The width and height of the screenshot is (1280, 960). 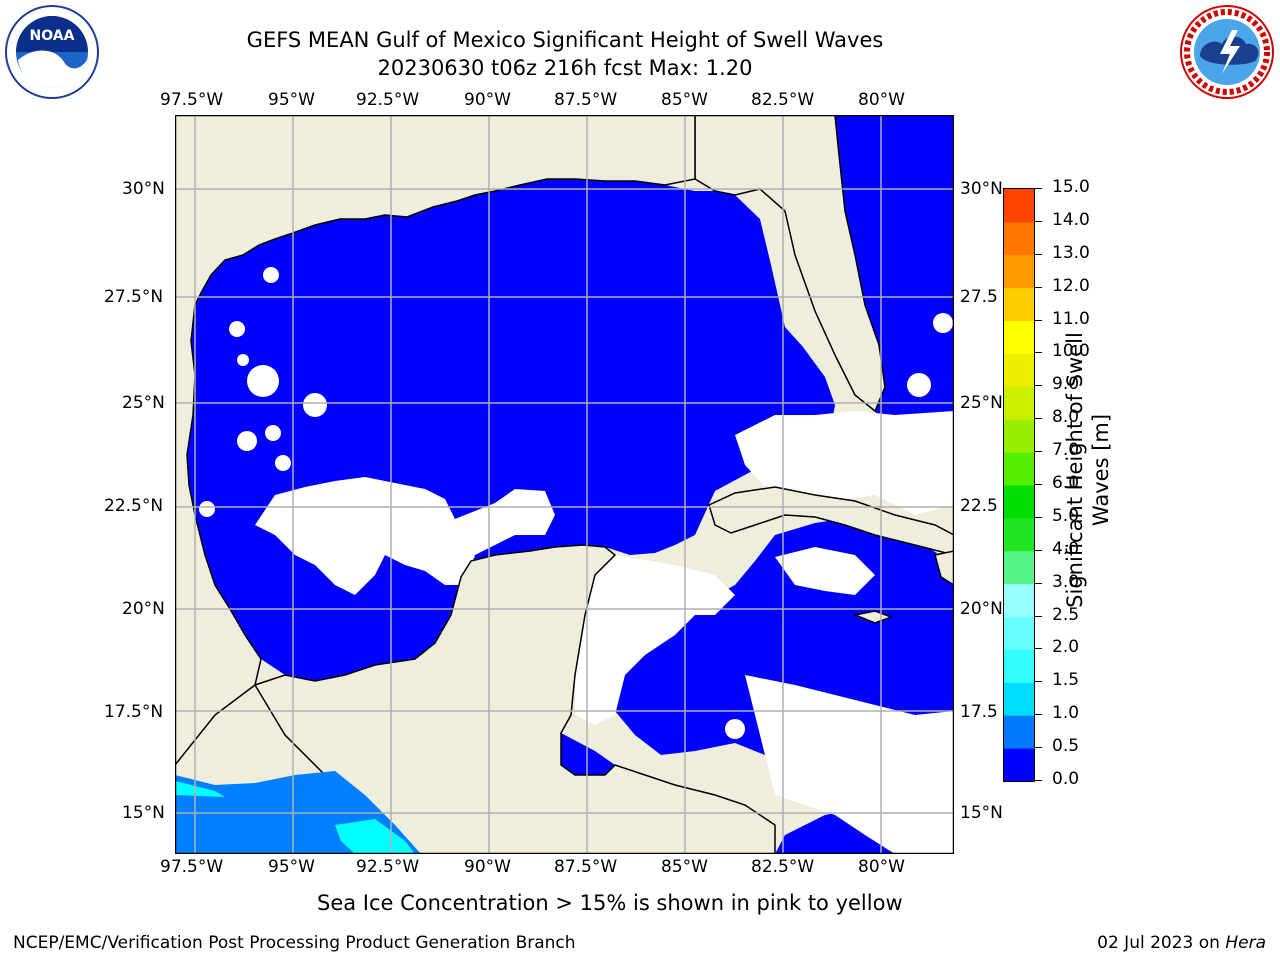 I want to click on lon-label-bottom: 80°W, so click(x=881, y=867).